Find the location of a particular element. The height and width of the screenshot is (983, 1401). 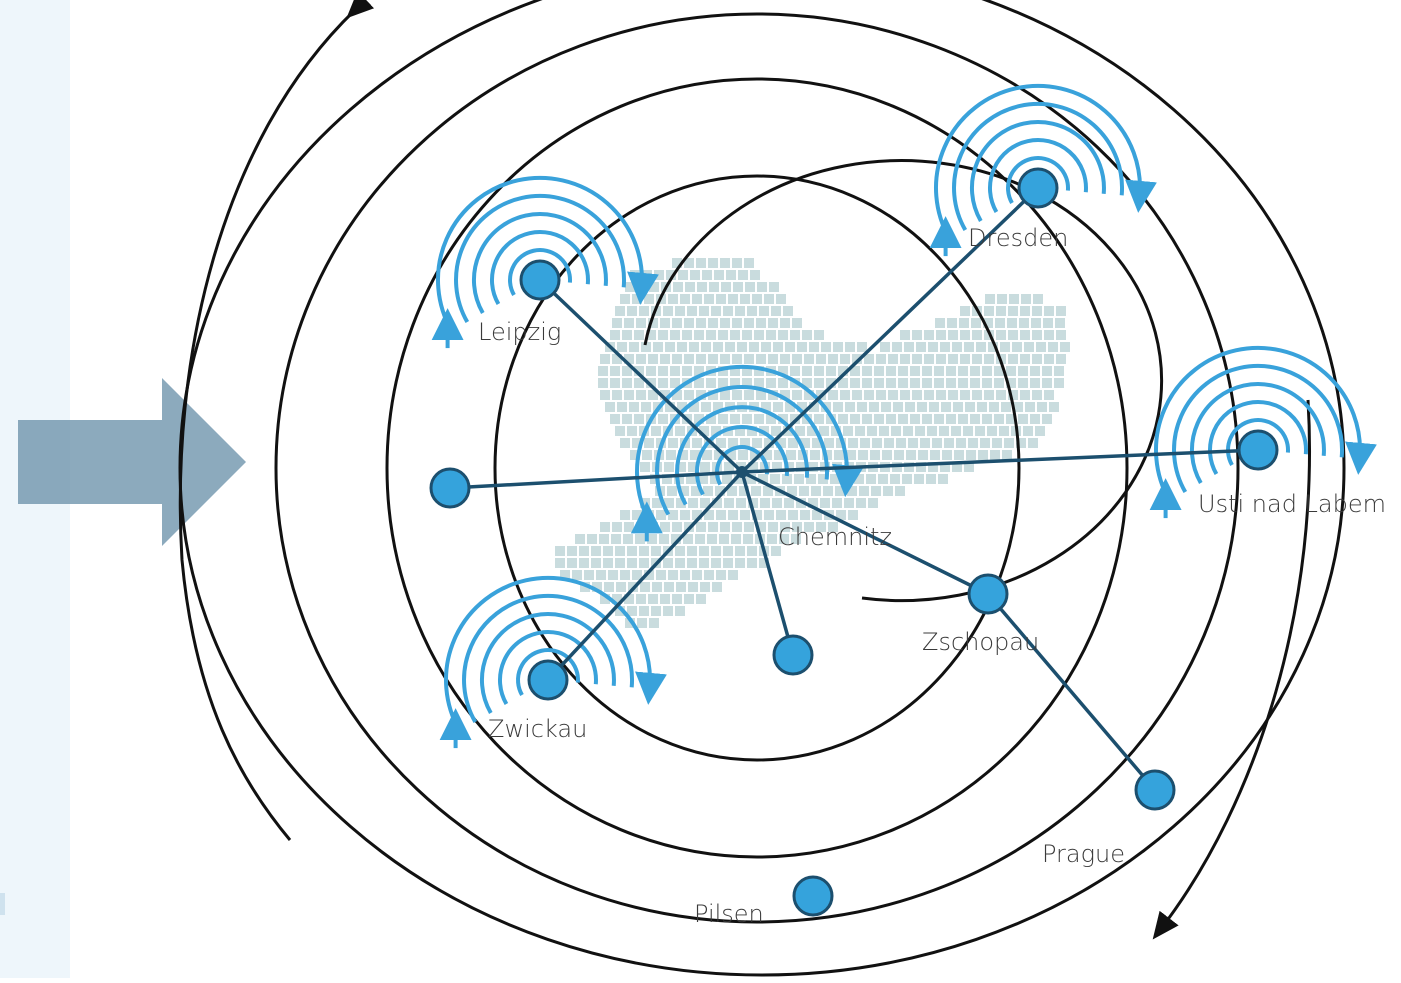

node-leipzig is located at coordinates (540, 280).